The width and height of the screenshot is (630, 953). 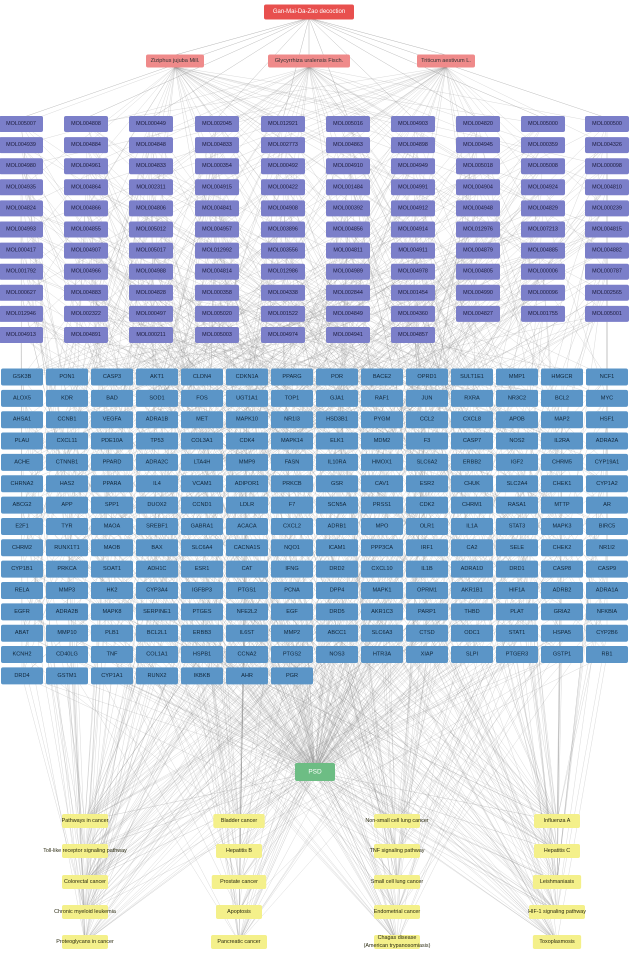 What do you see at coordinates (202, 462) in the screenshot?
I see `target-label: LTA4H` at bounding box center [202, 462].